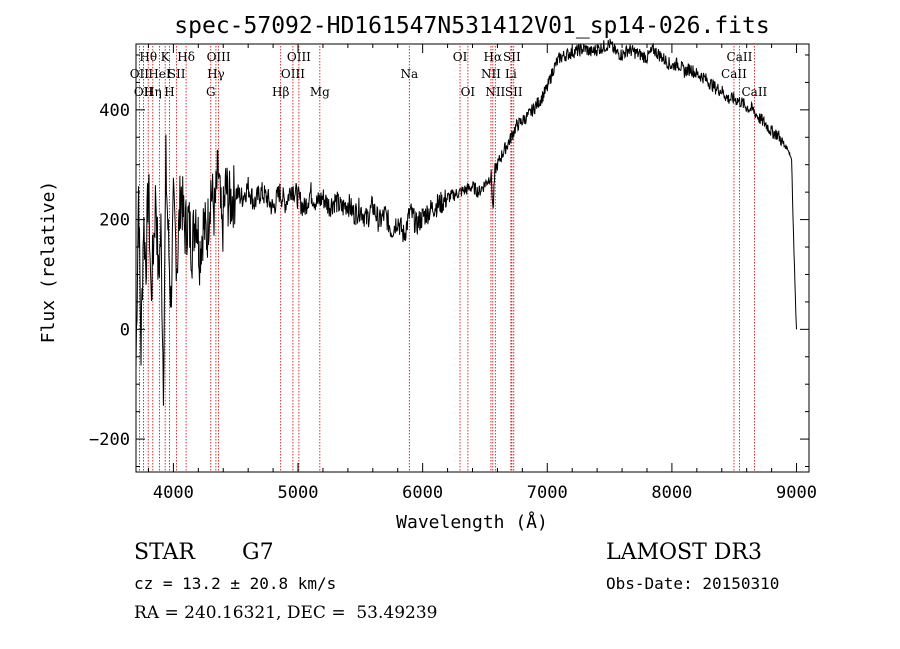  What do you see at coordinates (169, 92) in the screenshot?
I see `emission-line-label: H` at bounding box center [169, 92].